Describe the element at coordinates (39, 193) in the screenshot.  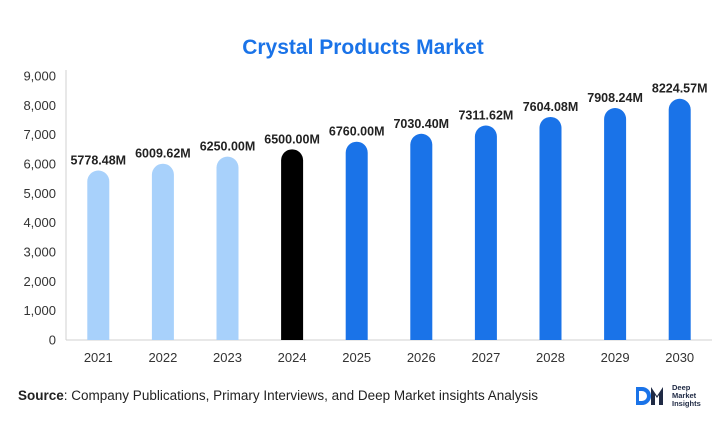
I see `y-tick-label: 5,000` at that location.